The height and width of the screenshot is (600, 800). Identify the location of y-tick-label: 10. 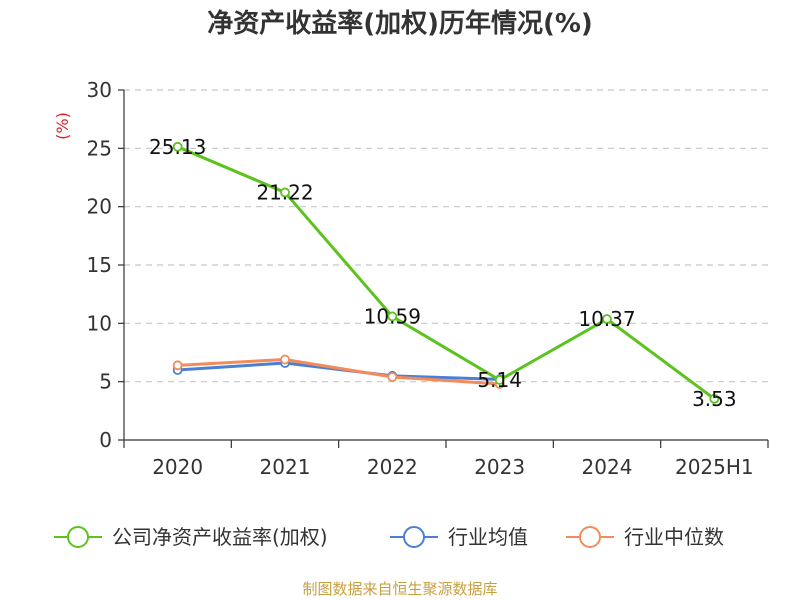
(99, 323).